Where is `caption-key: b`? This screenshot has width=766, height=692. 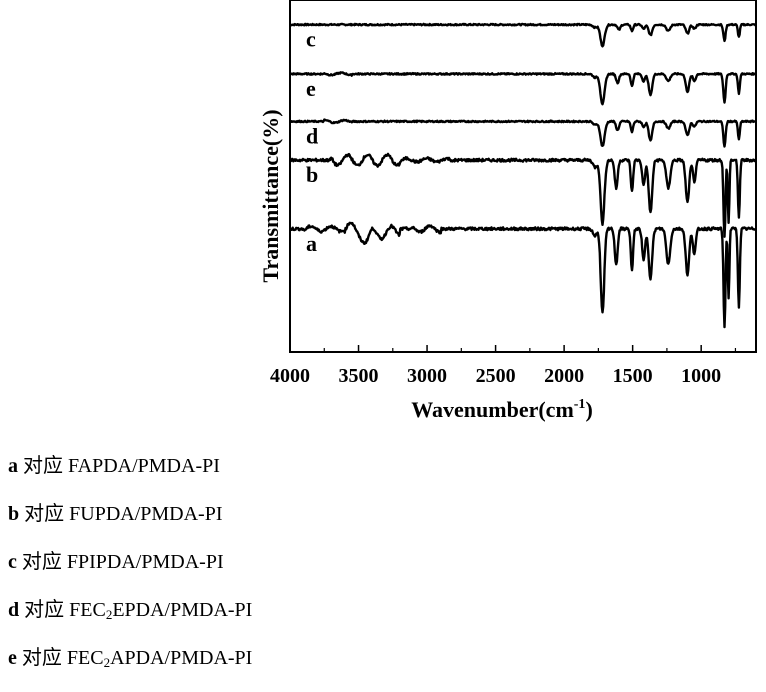
caption-key: b is located at coordinates (13, 514).